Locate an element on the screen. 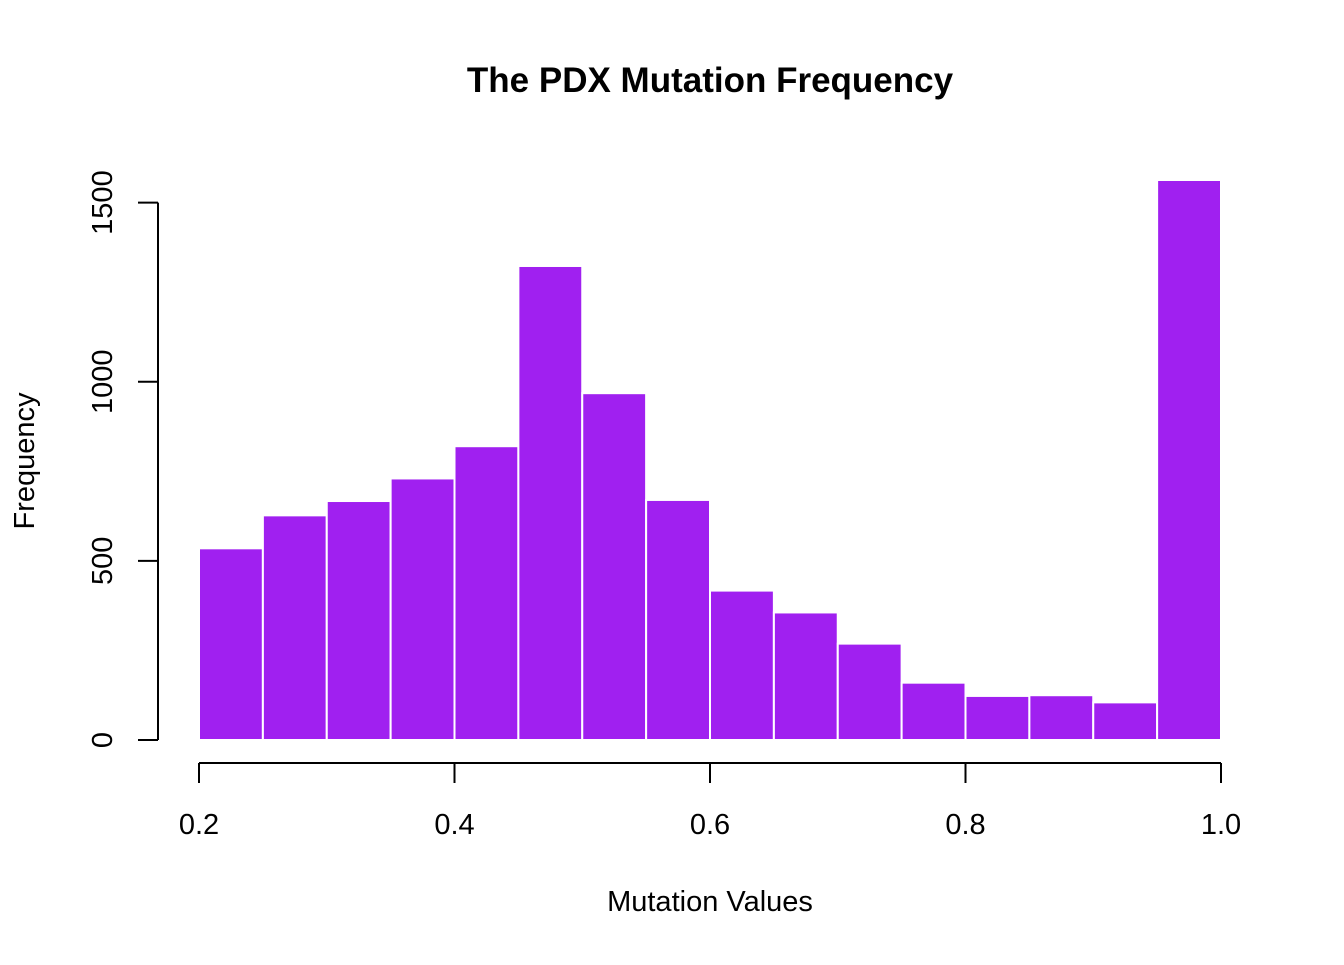 The width and height of the screenshot is (1344, 965). x-tick-label: 0.4 is located at coordinates (454, 825).